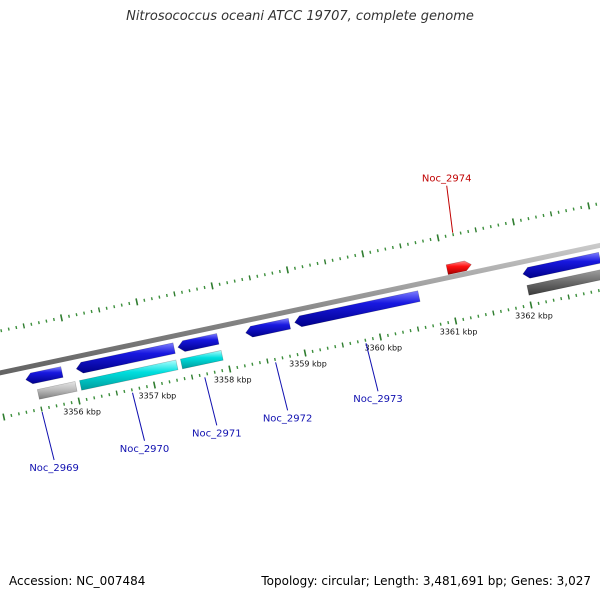  I want to click on gene-label: Noc_2974, so click(447, 179).